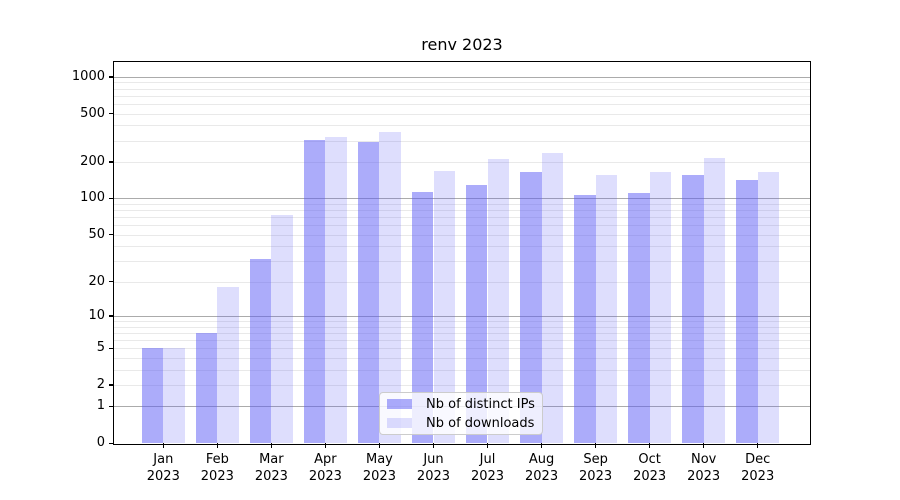 Image resolution: width=900 pixels, height=500 pixels. Describe the element at coordinates (462, 44) in the screenshot. I see `chart-title: renv 2023` at that location.